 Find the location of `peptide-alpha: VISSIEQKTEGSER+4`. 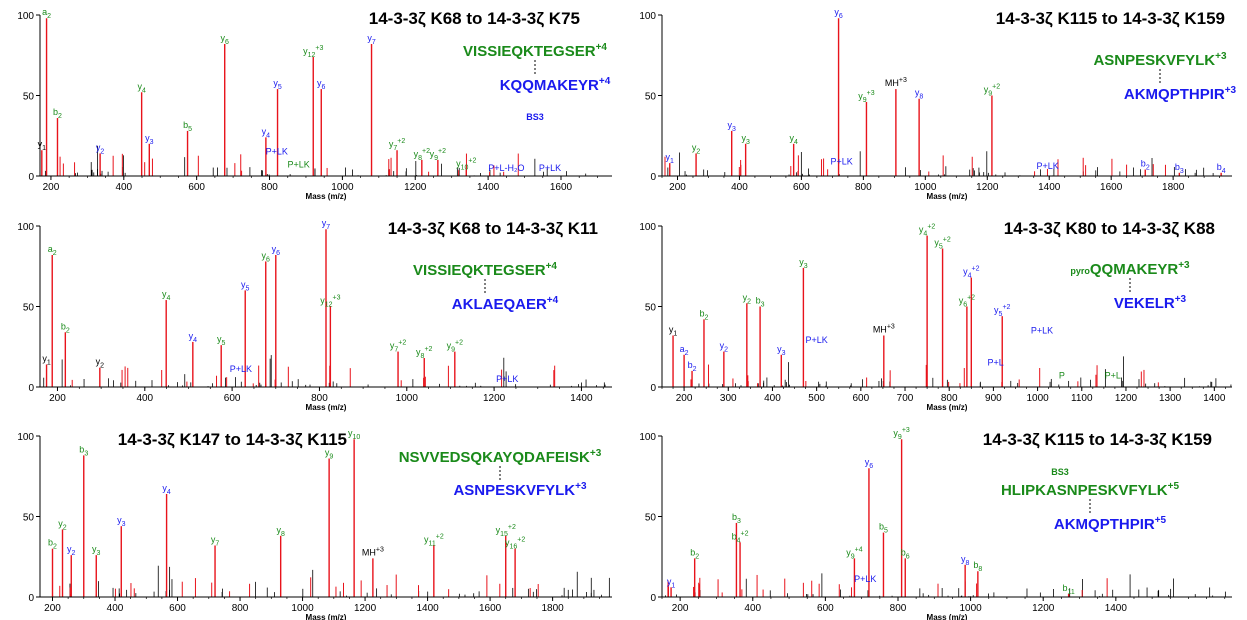

peptide-alpha: VISSIEQKTEGSER+4 is located at coordinates (535, 51).